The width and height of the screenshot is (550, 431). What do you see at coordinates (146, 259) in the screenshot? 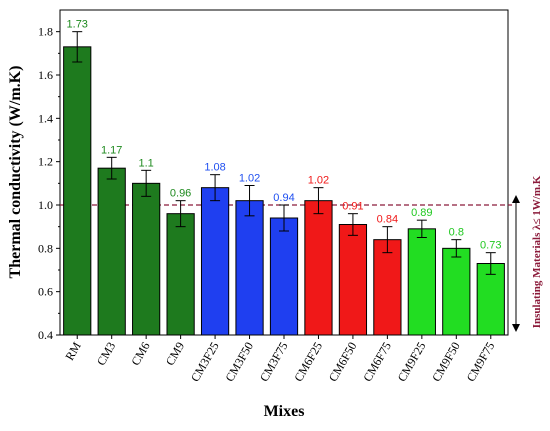
I see `bar-cm6` at bounding box center [146, 259].